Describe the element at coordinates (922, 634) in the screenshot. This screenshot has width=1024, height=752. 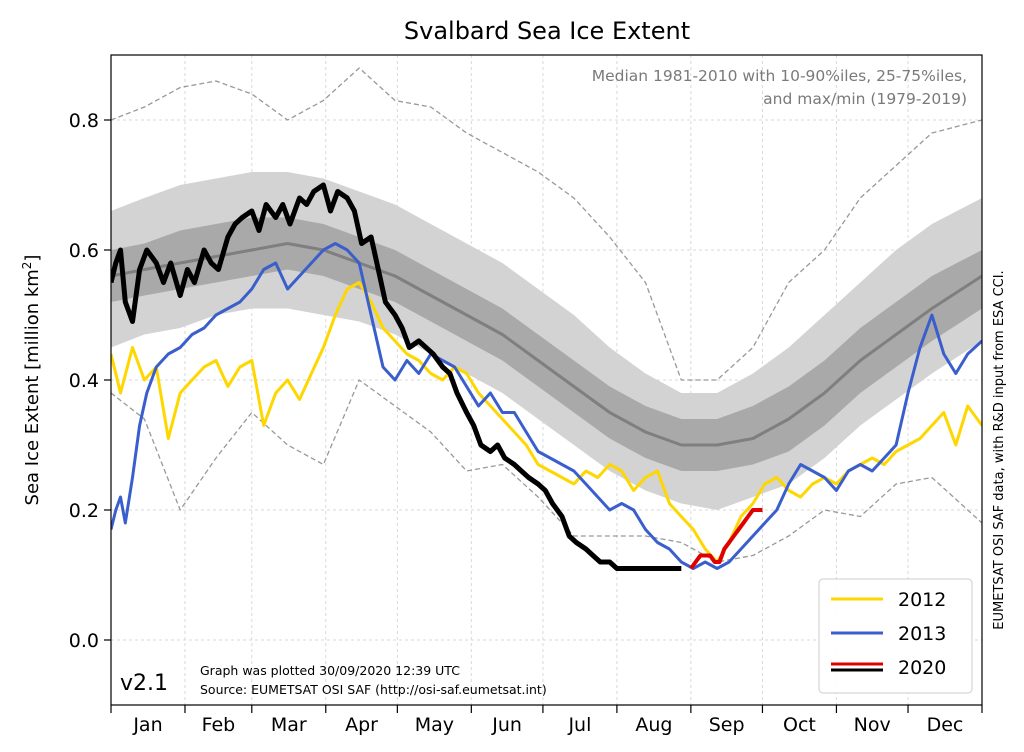
I see `legend-label-2013: 2013` at that location.